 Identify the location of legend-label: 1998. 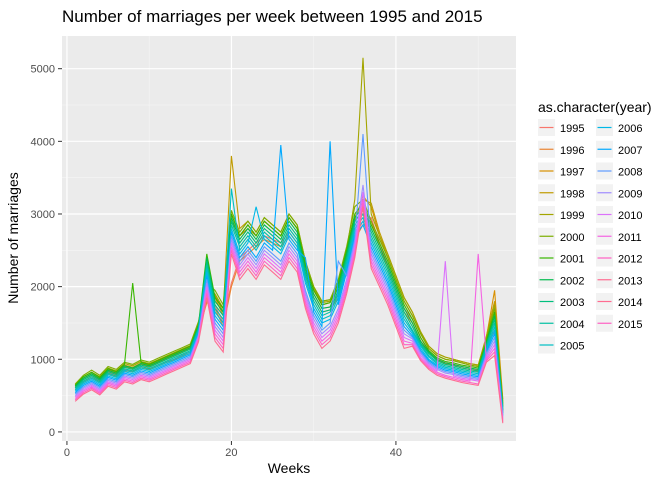
(572, 194).